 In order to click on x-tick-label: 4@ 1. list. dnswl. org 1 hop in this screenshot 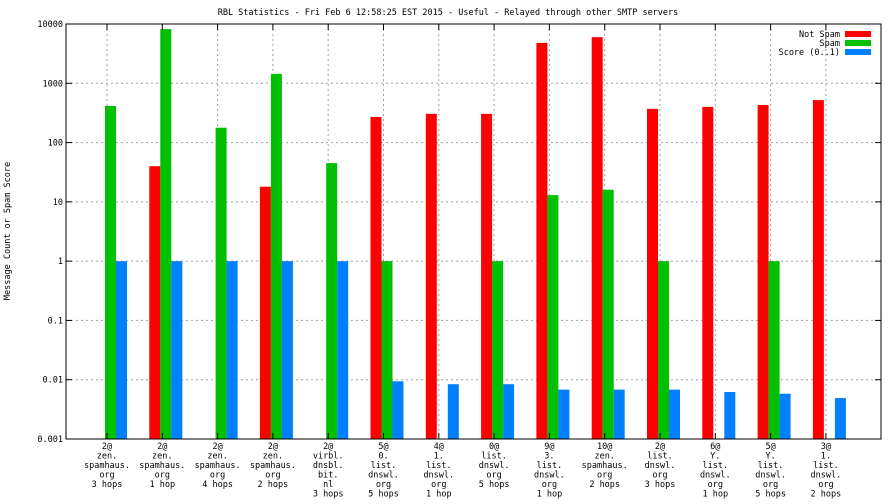, I will do `click(438, 471)`.